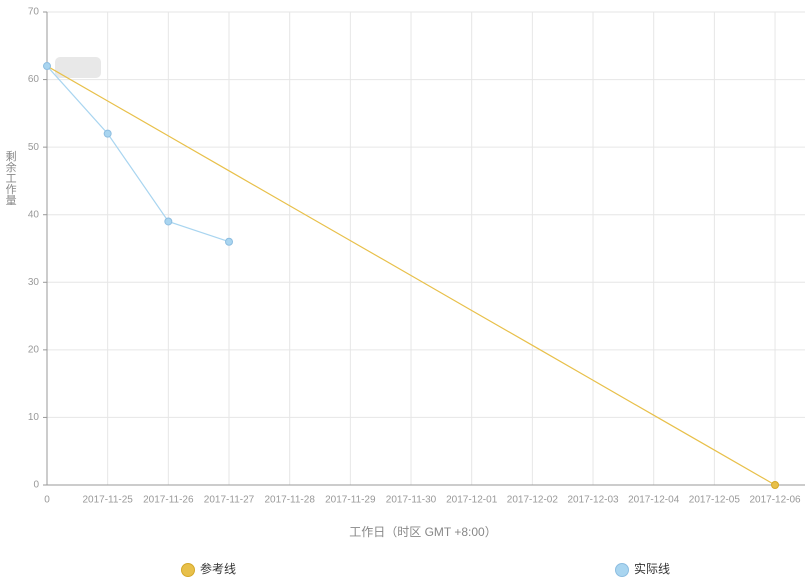 The width and height of the screenshot is (811, 586). Describe the element at coordinates (422, 532) in the screenshot. I see `x-axis-title: 工作日（时区 GMT +8:00）` at that location.